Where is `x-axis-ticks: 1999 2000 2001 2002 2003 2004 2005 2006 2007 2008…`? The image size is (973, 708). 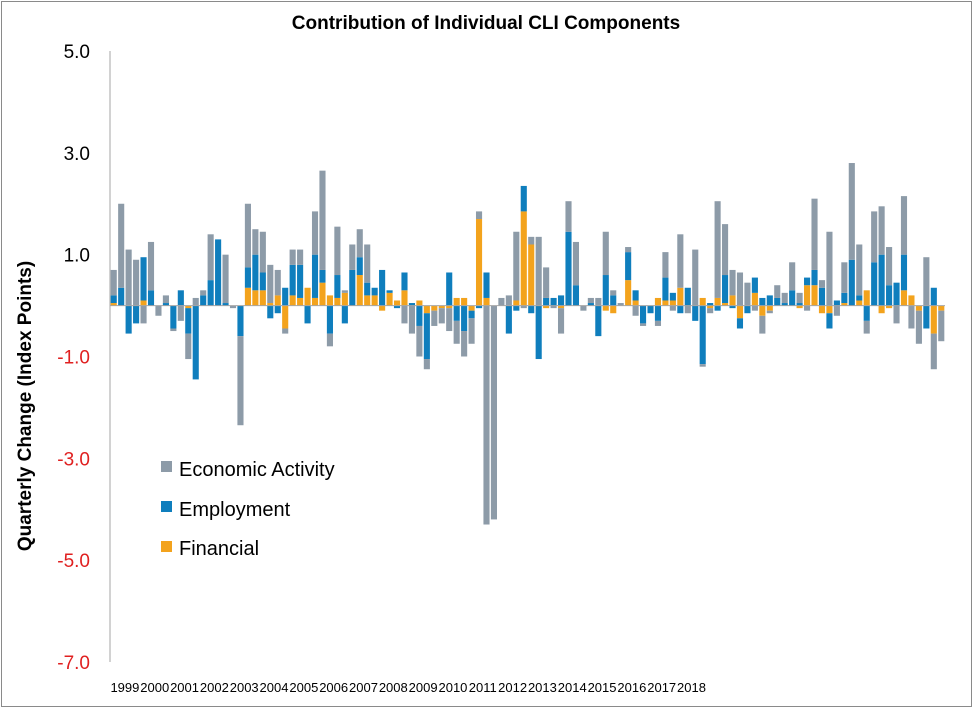 x-axis-ticks: 1999 2000 2001 2002 2003 2004 2005 2006 2007 2008… is located at coordinates (408, 687).